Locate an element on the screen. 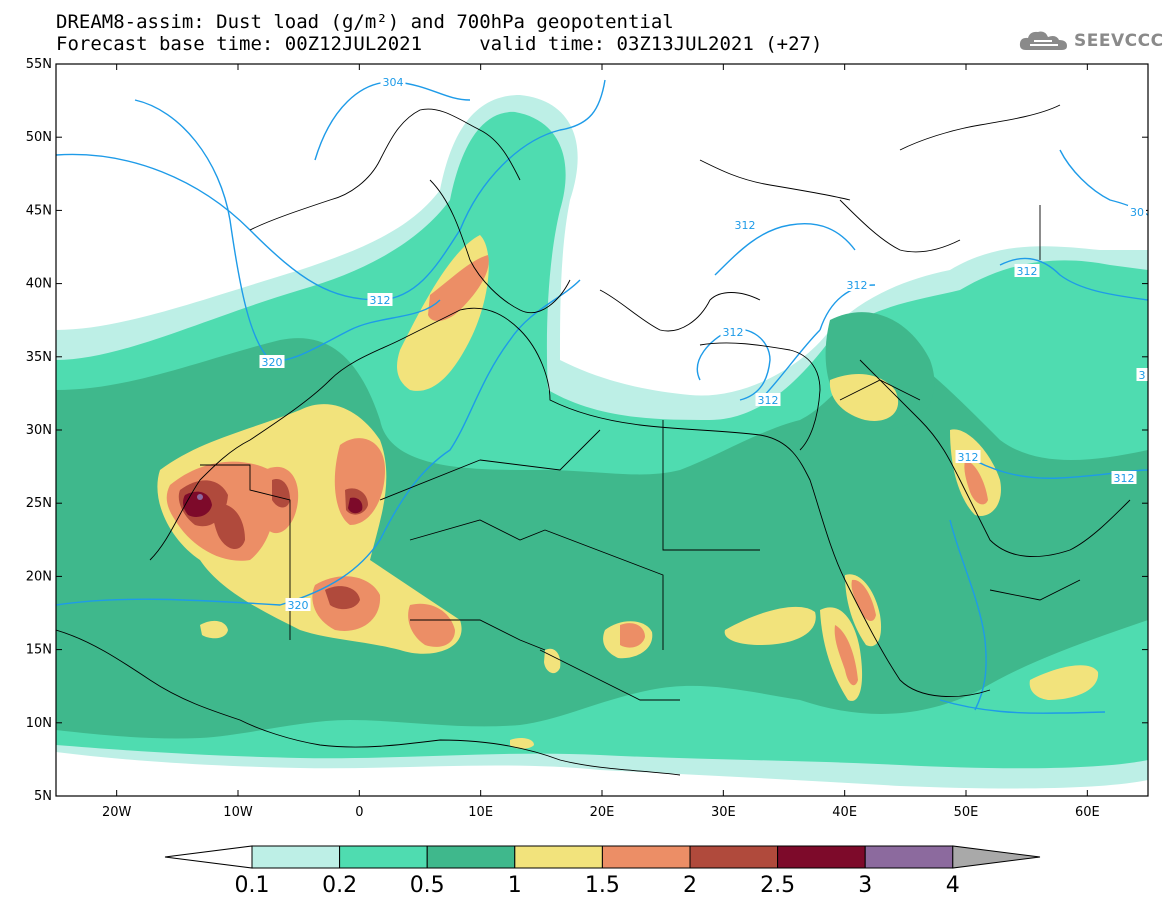  seevccc-logo: SEEVCCC is located at coordinates (1091, 41).